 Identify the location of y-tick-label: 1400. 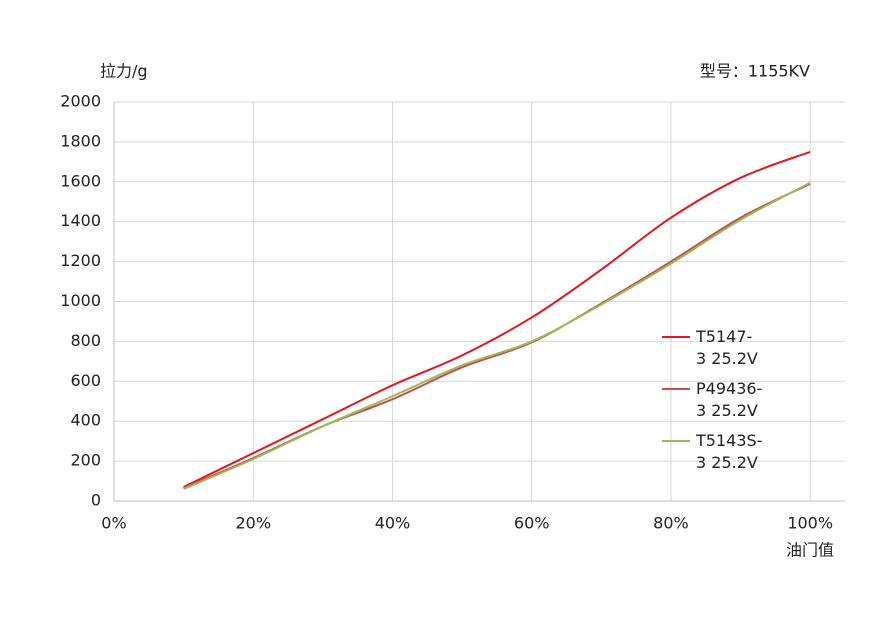
(80, 220).